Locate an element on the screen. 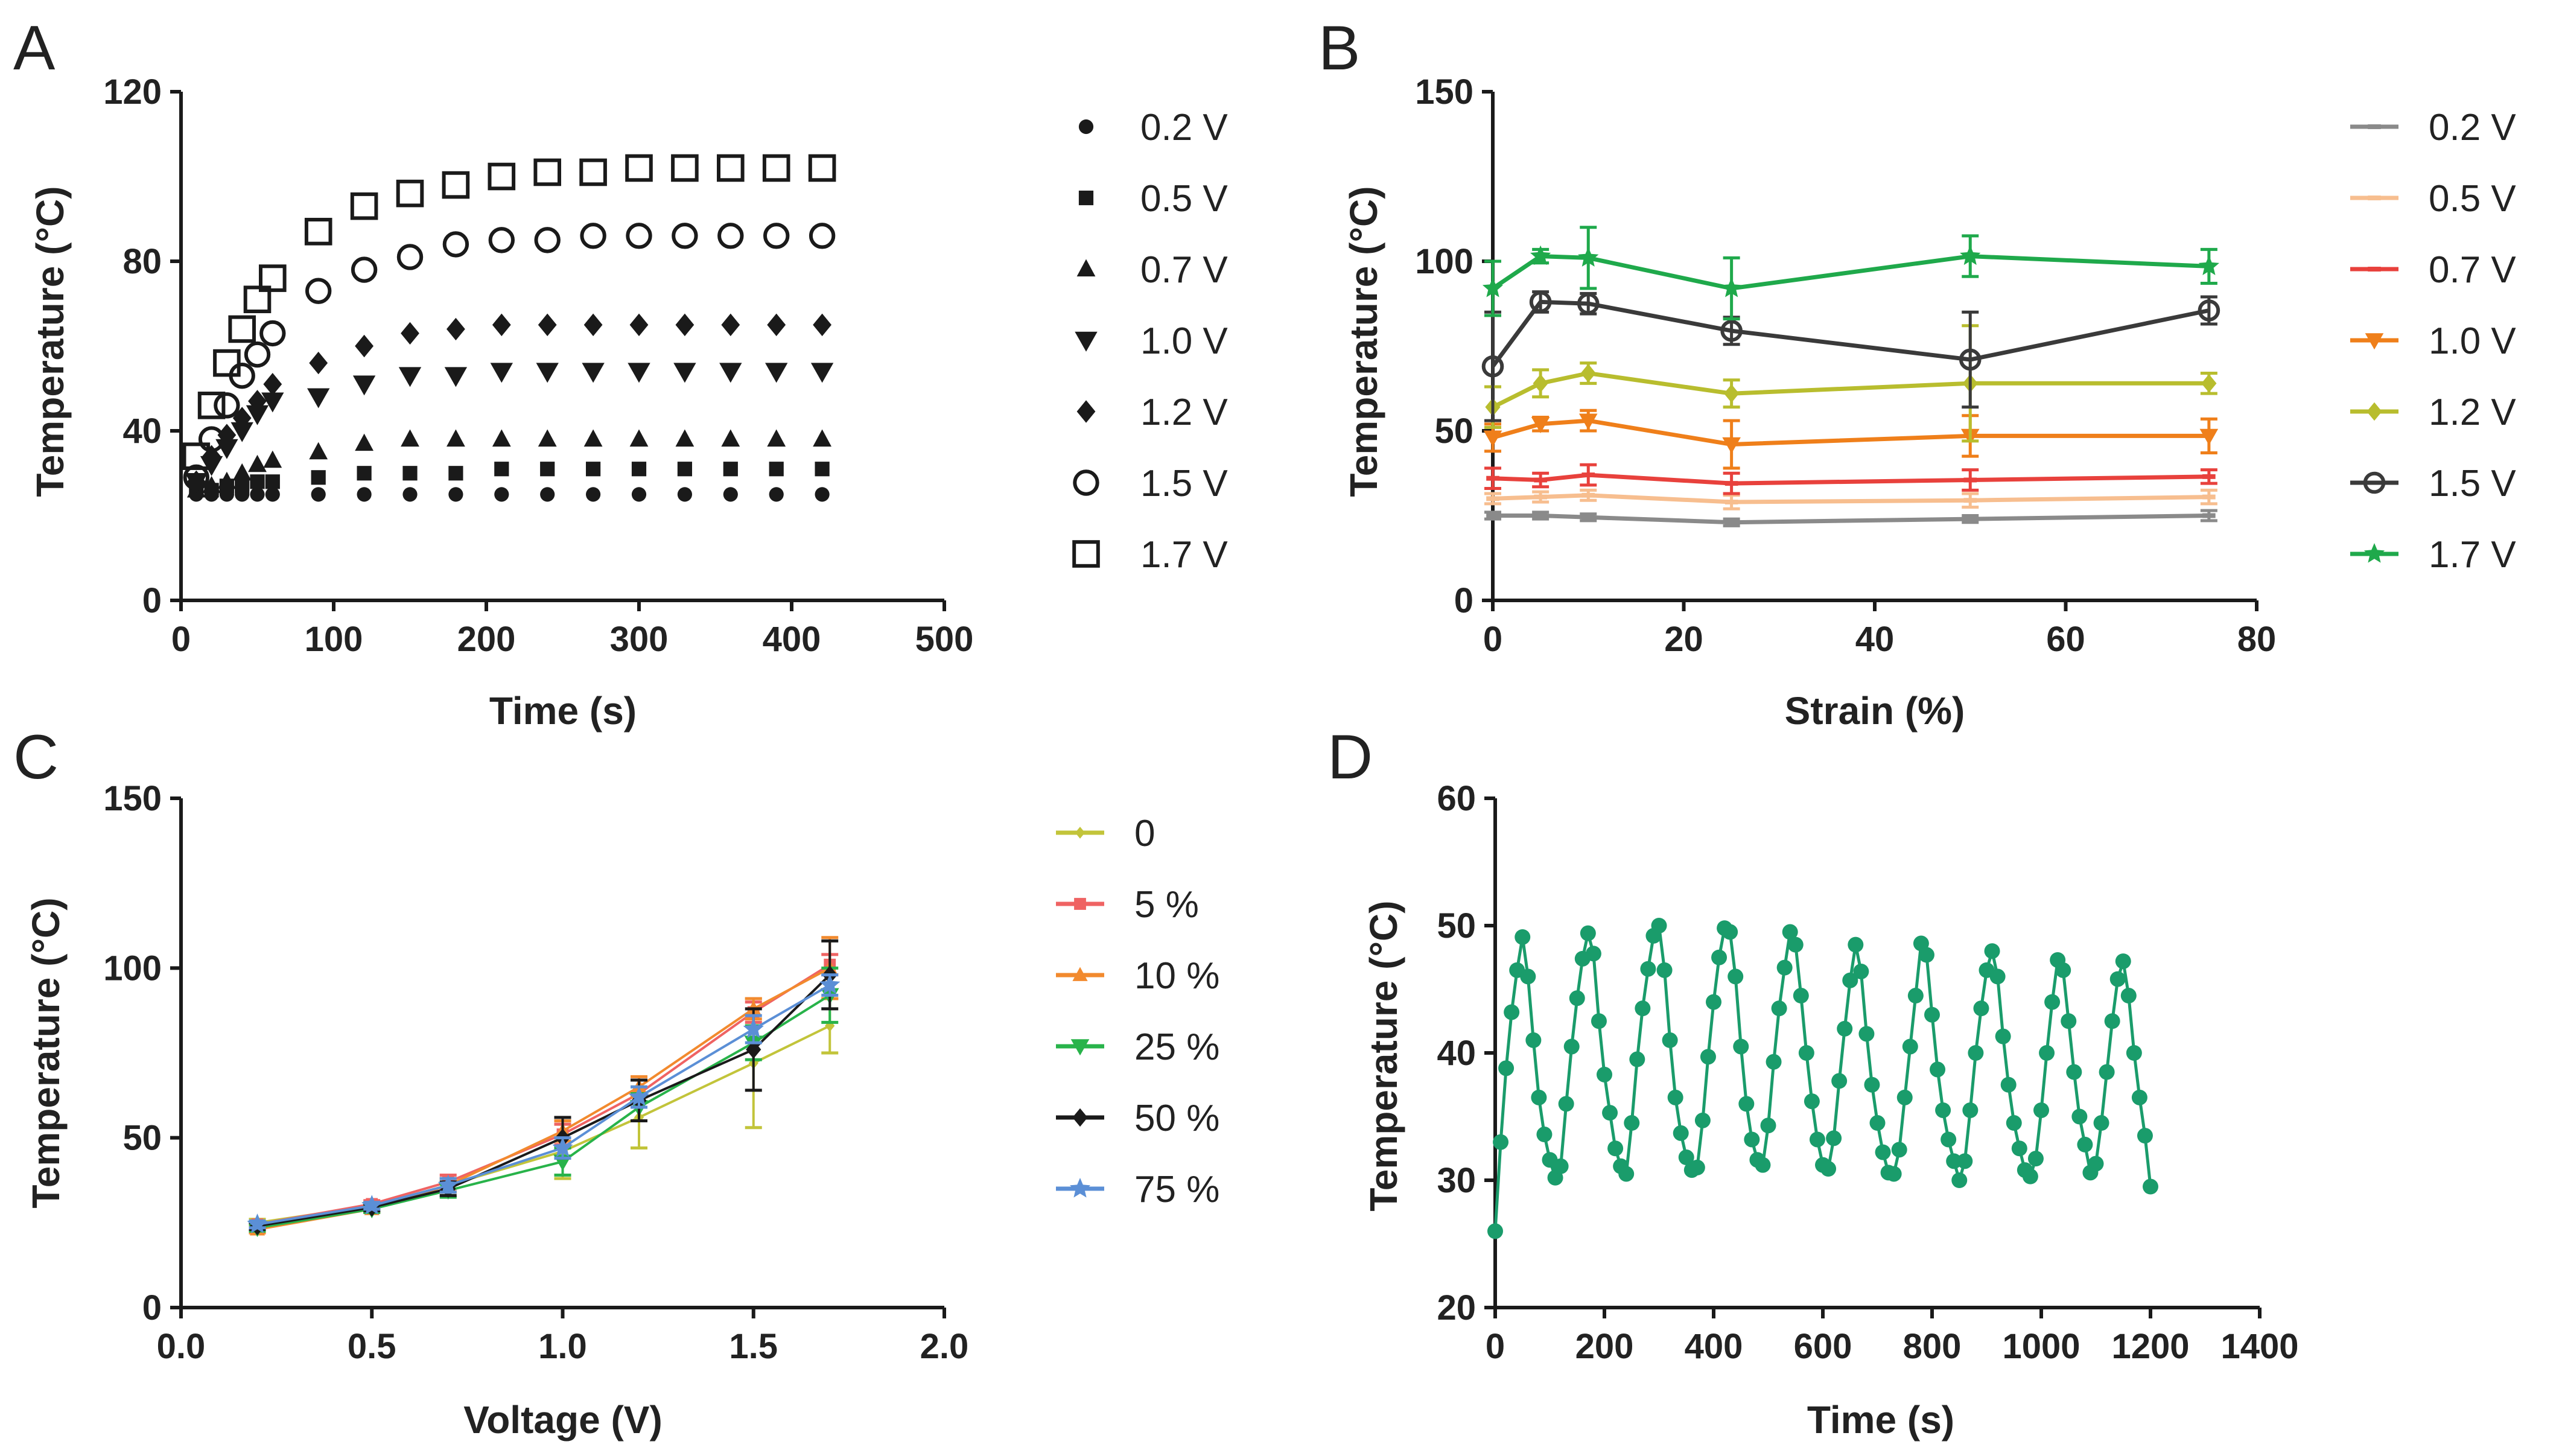  panel-c-y-tick-label: 100 is located at coordinates (132, 968).